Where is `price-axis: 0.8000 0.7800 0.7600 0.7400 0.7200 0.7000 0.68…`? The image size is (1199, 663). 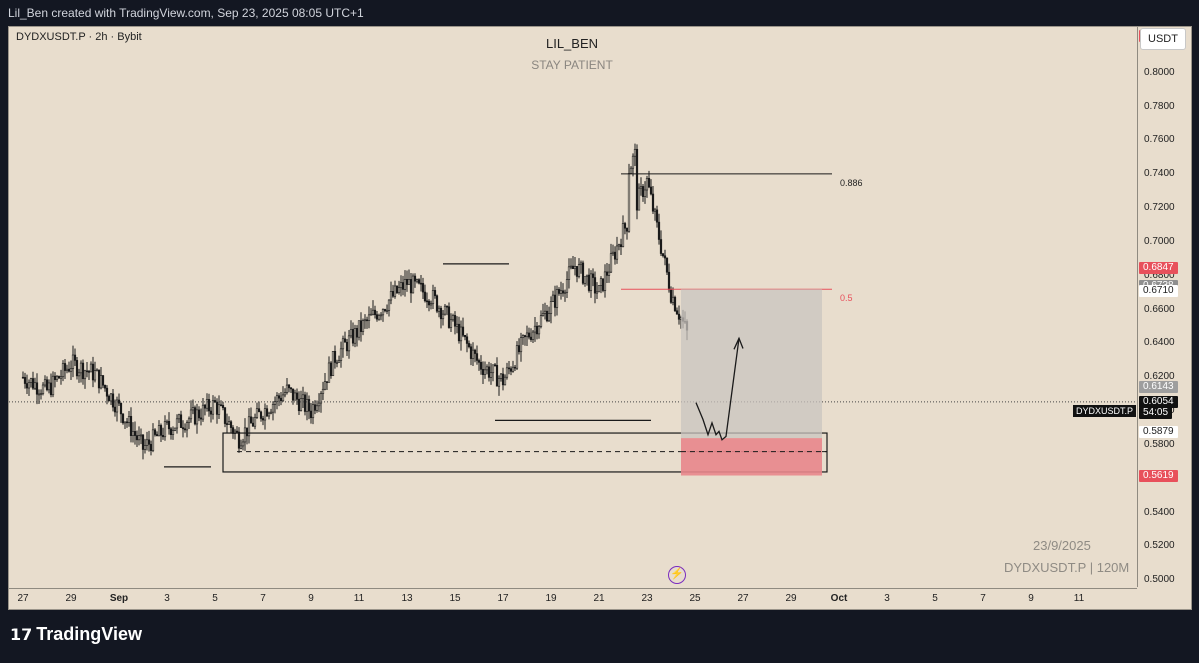
price-axis: 0.8000 0.7800 0.7600 0.7400 0.7200 0.7000 0.68… is located at coordinates (1164, 307).